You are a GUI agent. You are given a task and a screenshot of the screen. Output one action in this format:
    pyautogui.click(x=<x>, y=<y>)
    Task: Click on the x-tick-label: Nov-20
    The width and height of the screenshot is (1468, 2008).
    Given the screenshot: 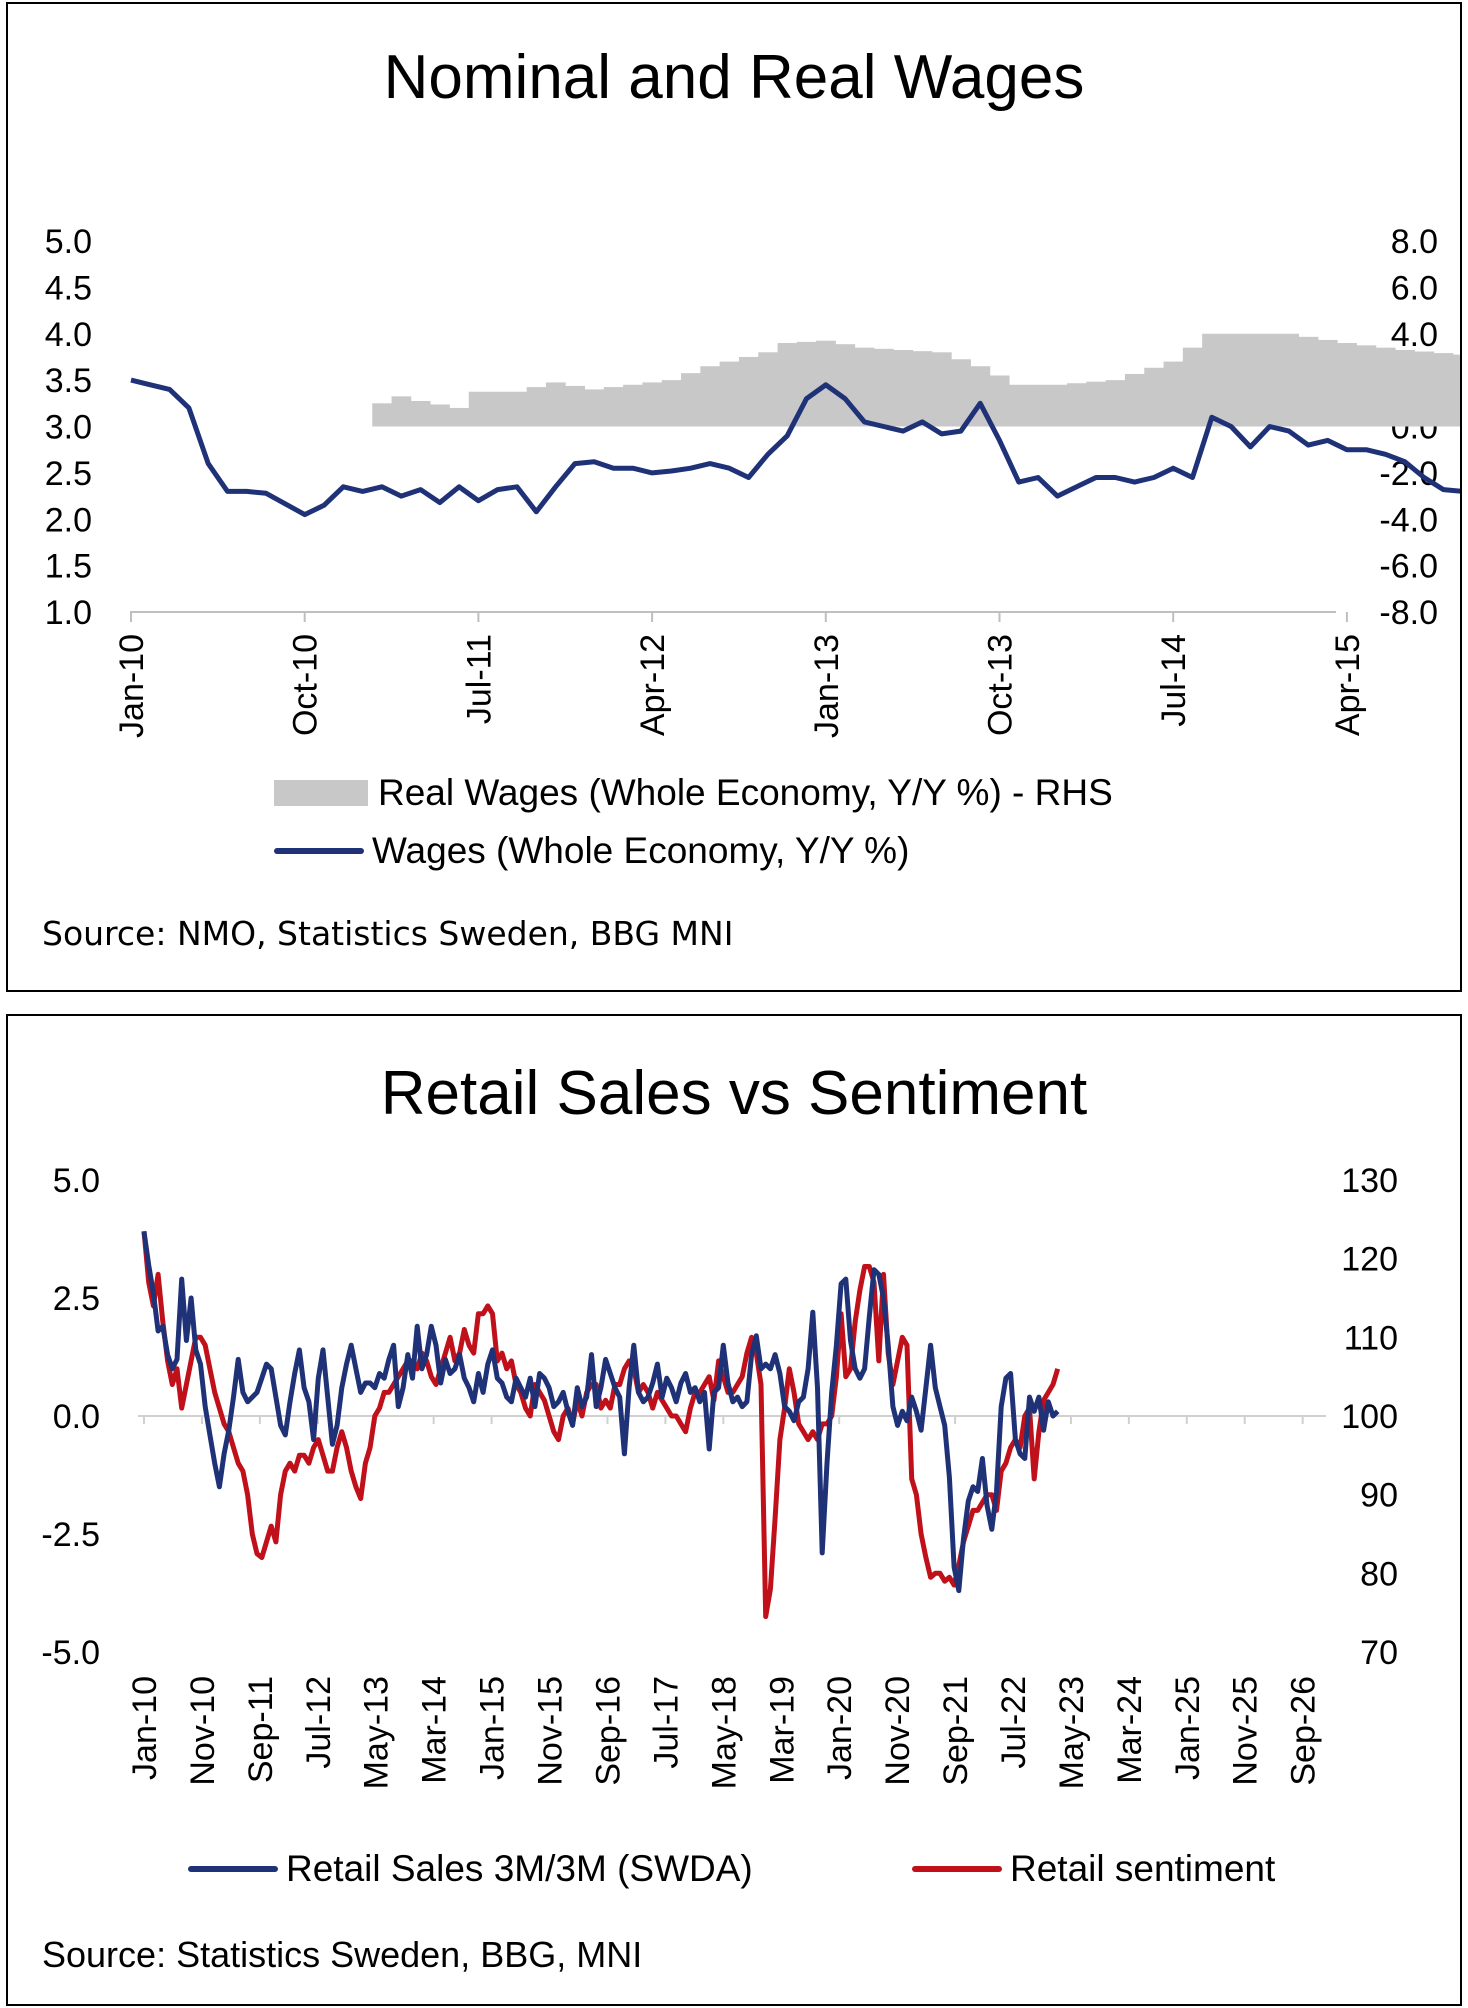 What is the action you would take?
    pyautogui.click(x=898, y=1731)
    